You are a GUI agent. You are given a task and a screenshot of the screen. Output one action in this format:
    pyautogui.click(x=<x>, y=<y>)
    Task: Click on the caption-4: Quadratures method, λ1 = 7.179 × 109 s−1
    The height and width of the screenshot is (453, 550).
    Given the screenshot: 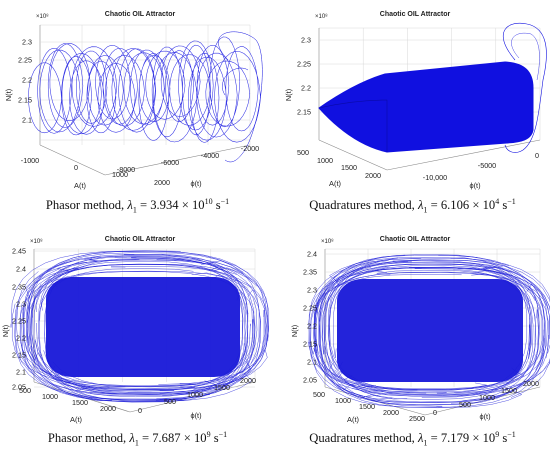 What is the action you would take?
    pyautogui.click(x=412, y=439)
    